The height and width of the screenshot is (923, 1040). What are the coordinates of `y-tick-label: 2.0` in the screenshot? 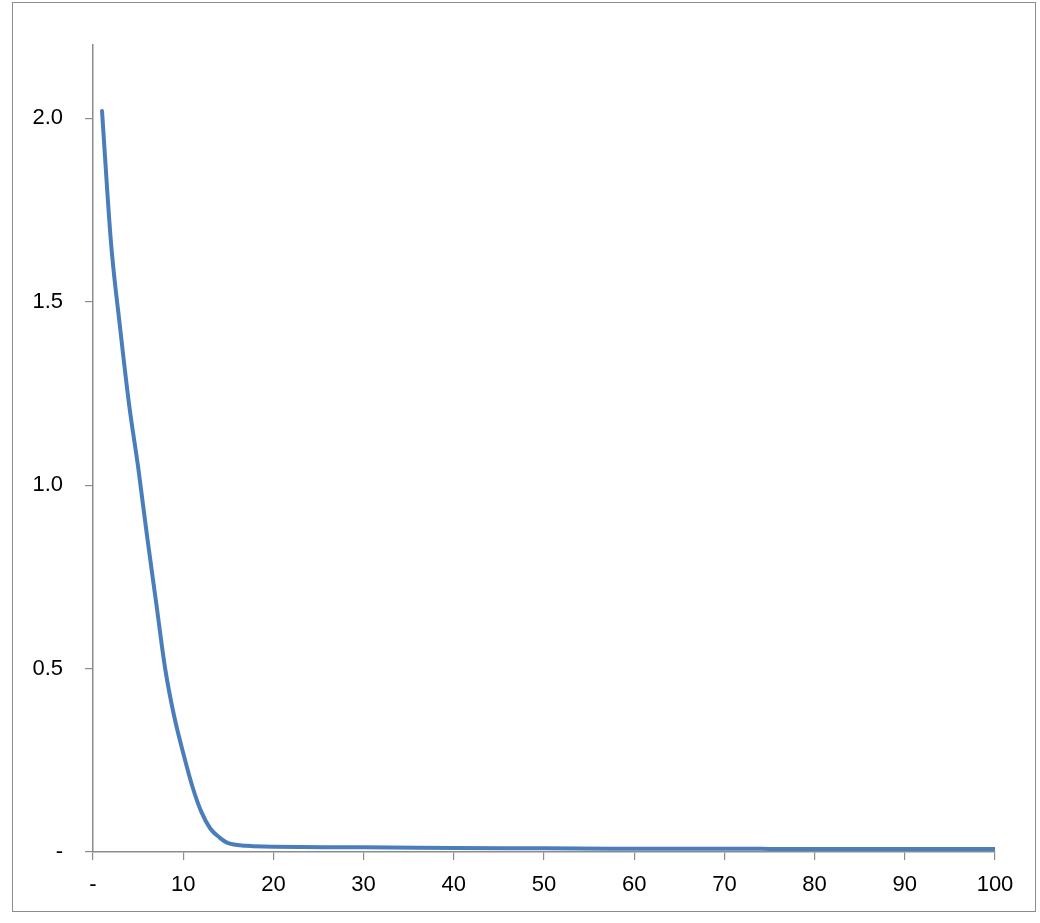 It's located at (47, 117).